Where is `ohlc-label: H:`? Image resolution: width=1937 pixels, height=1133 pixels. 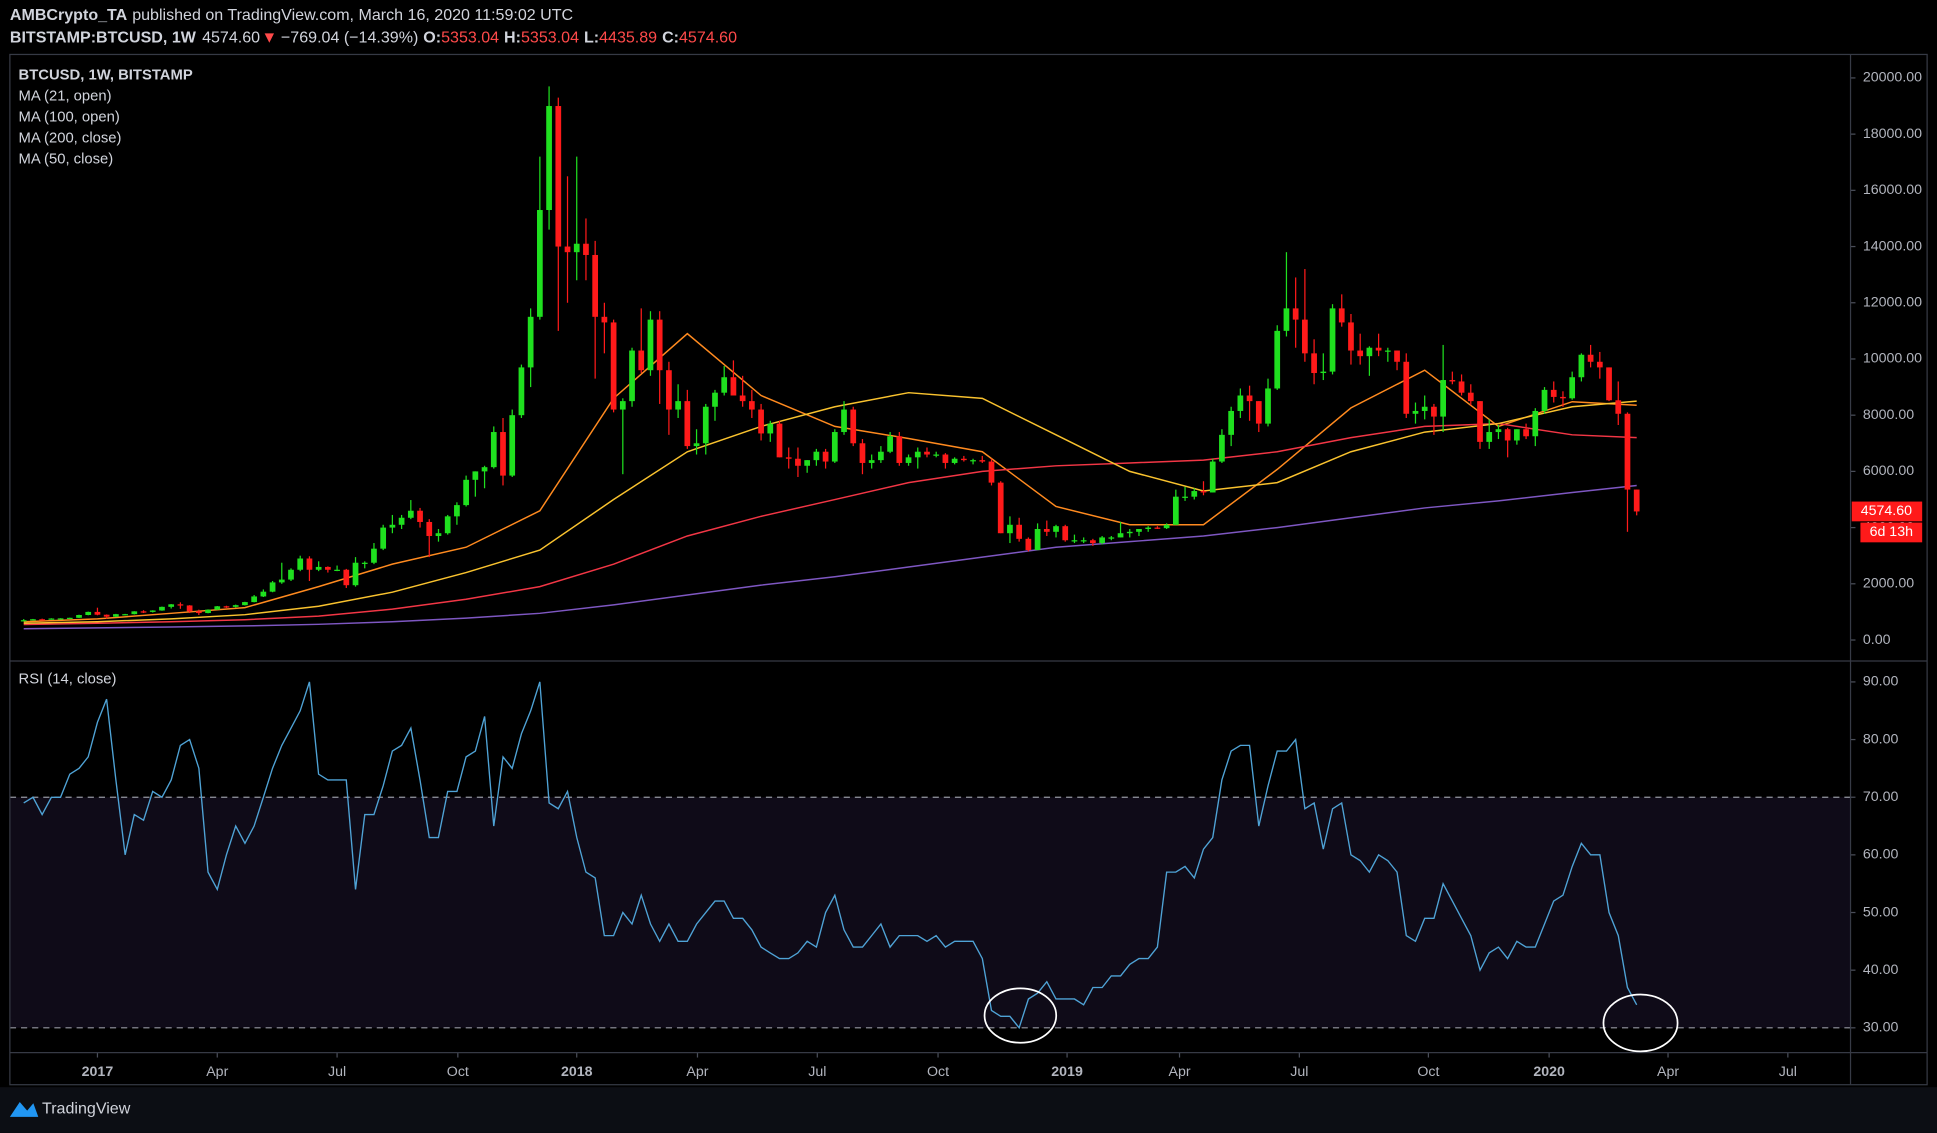 ohlc-label: H: is located at coordinates (512, 38).